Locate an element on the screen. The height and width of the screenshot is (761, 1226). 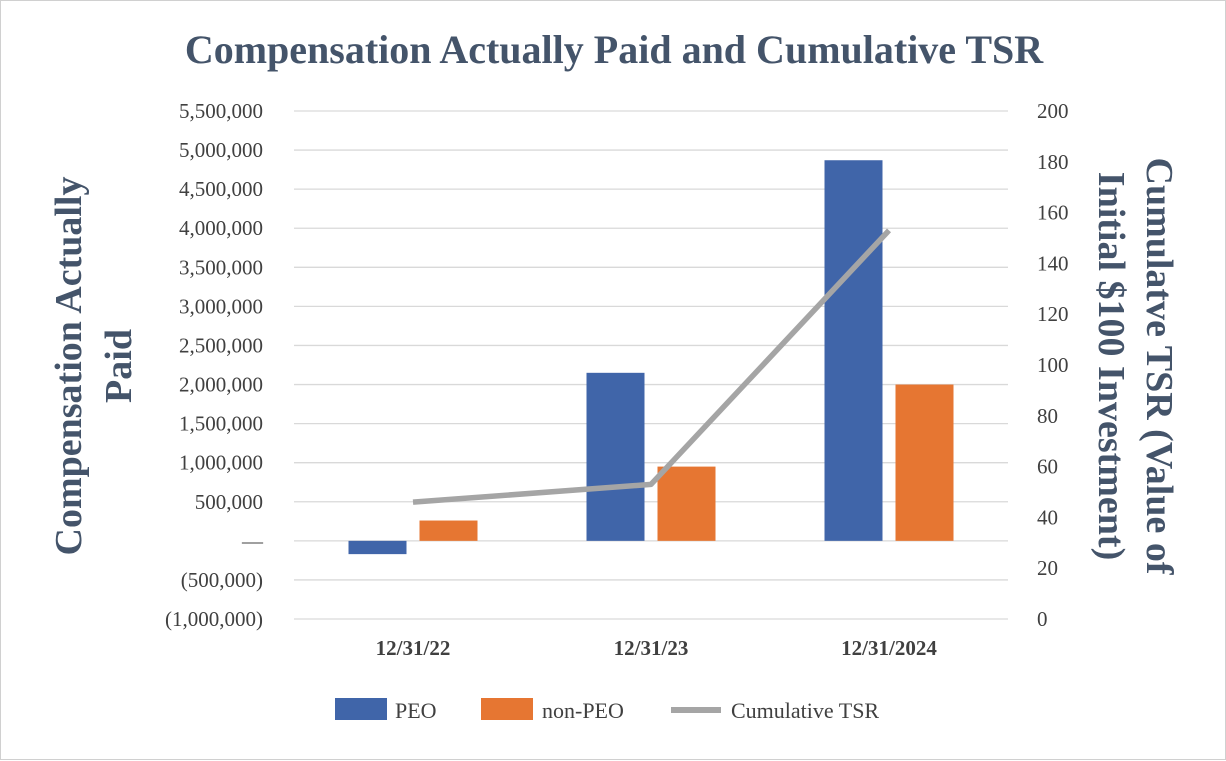
category-axis-labels: 12/31/22 12/31/23 12/31/2024 is located at coordinates (657, 648).